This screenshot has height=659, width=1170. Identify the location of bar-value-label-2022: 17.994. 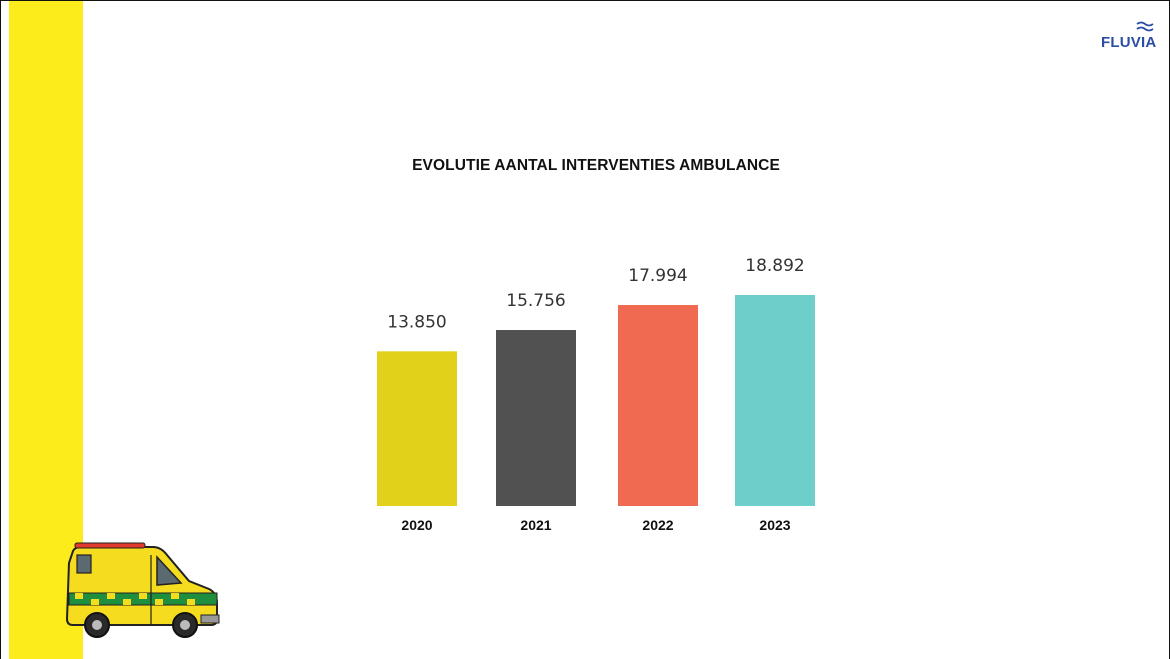
(657, 276).